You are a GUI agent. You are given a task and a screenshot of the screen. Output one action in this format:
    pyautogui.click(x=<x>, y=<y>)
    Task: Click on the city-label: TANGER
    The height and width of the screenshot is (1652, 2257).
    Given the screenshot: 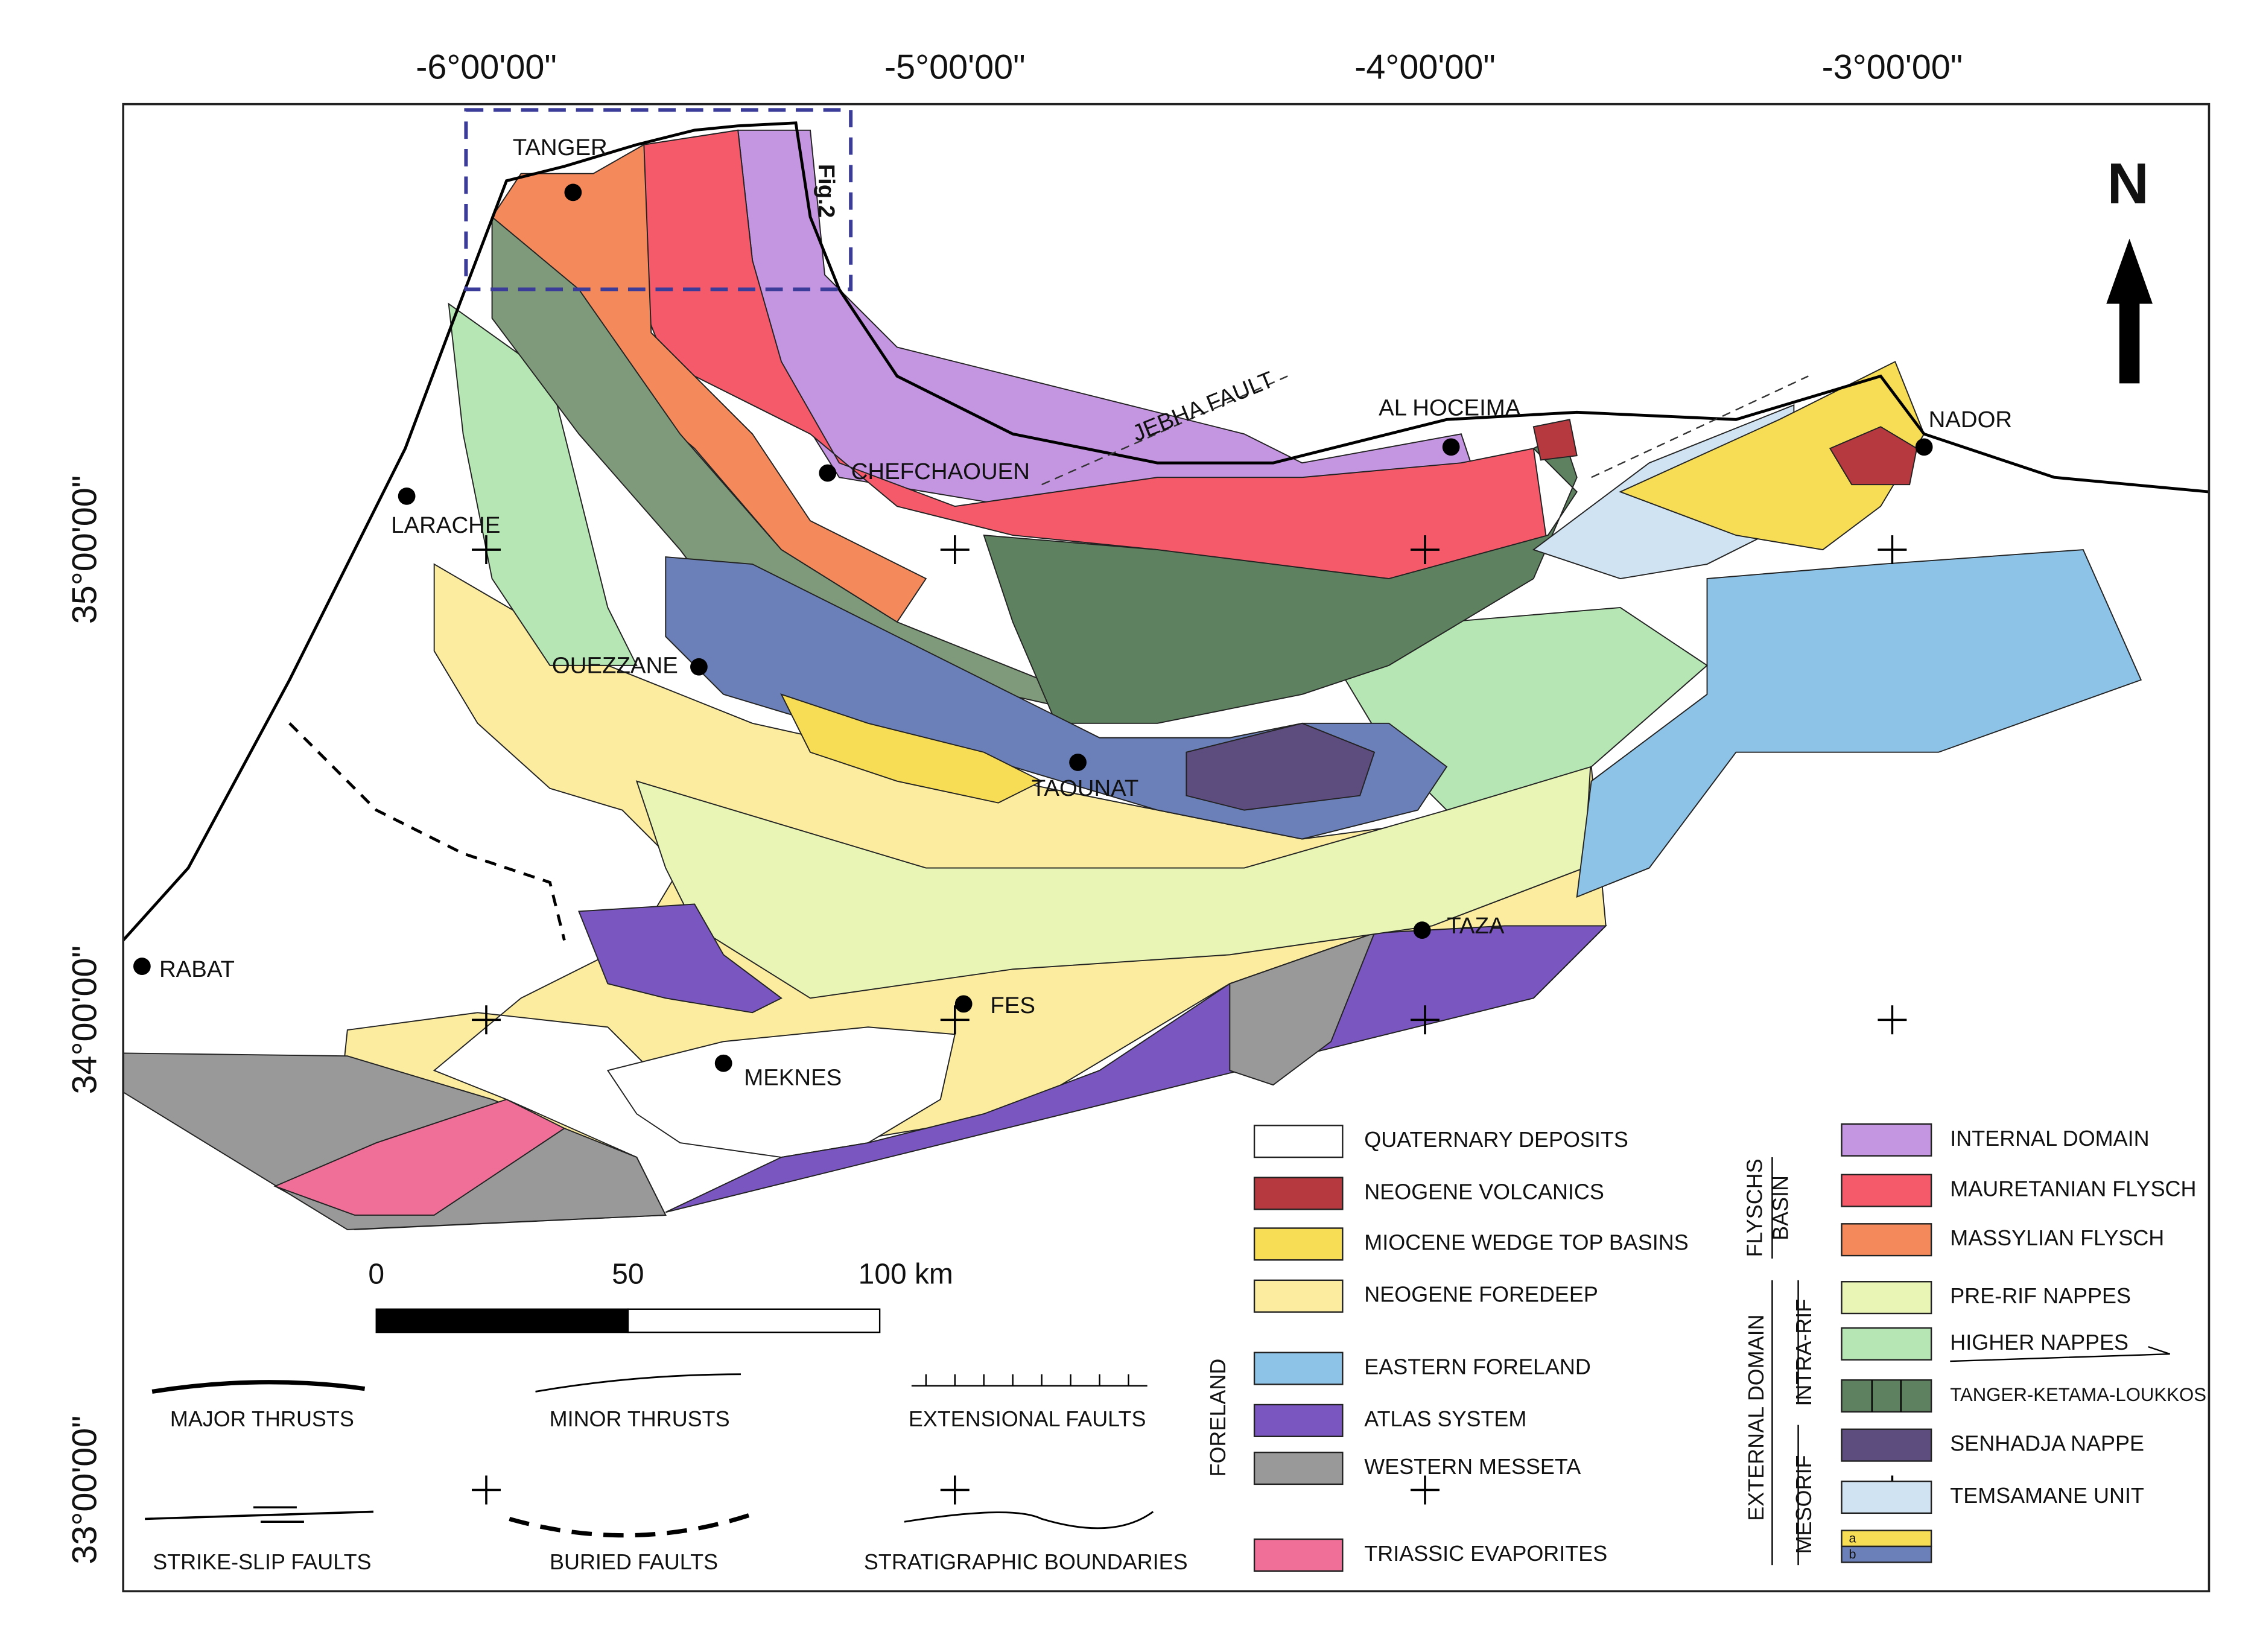 What is the action you would take?
    pyautogui.click(x=560, y=147)
    